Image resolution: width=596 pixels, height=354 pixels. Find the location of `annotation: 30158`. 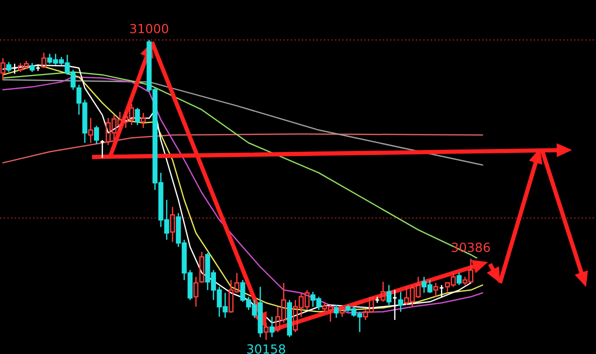

annotation: 30158 is located at coordinates (266, 349).